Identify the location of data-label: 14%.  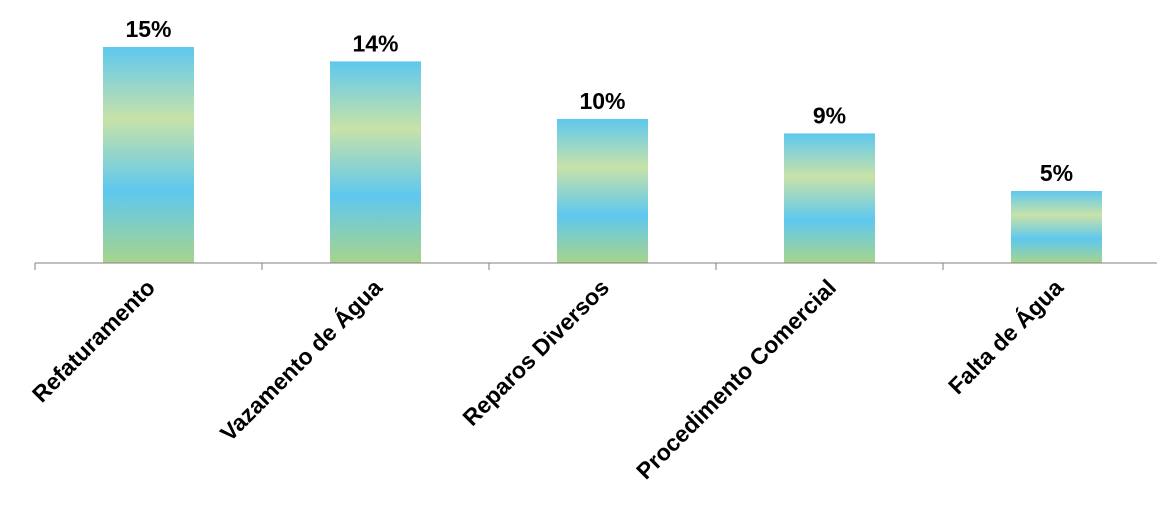
(375, 43).